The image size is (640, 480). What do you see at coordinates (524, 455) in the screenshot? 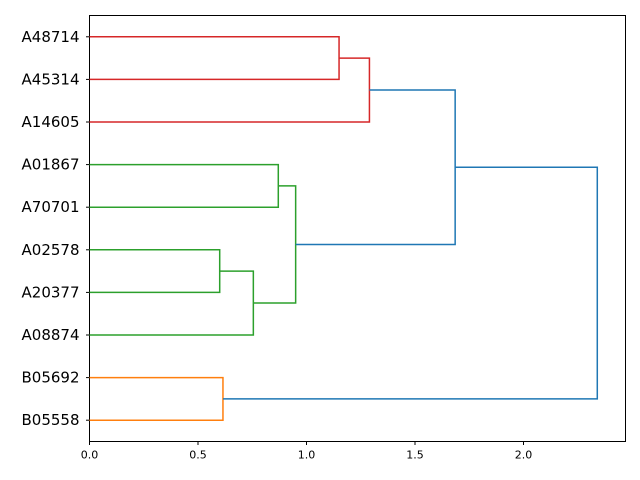
I see `x-tick-label: 2.0` at bounding box center [524, 455].